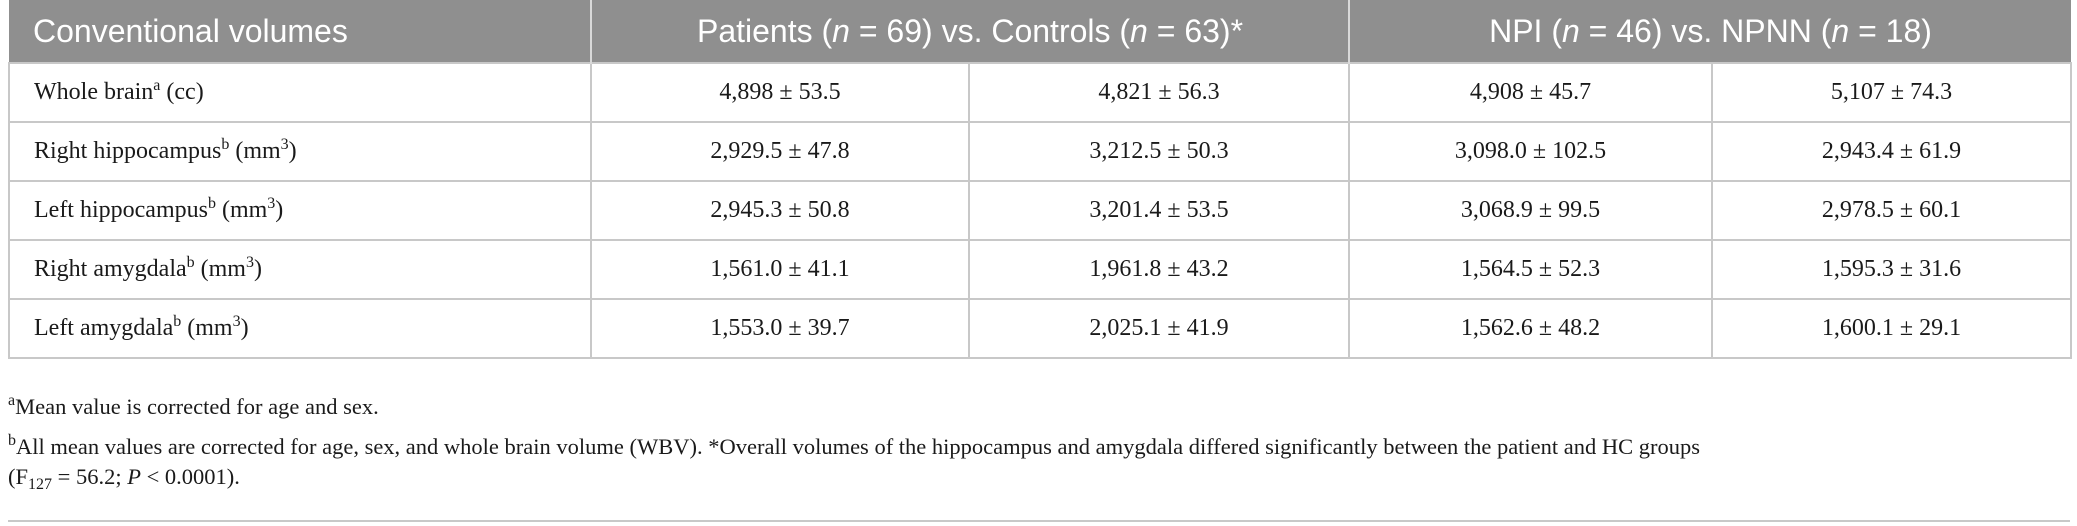 The width and height of the screenshot is (2077, 526). Describe the element at coordinates (1890, 30) in the screenshot. I see `header-text: = 18)` at that location.